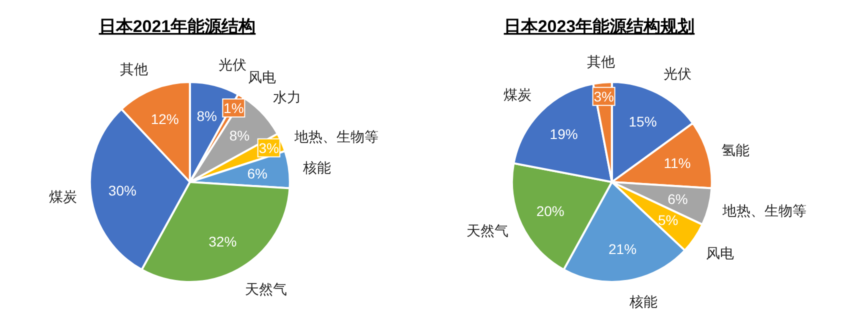 This screenshot has width=844, height=320. What do you see at coordinates (164, 118) in the screenshot?
I see `data-label: 12%` at bounding box center [164, 118].